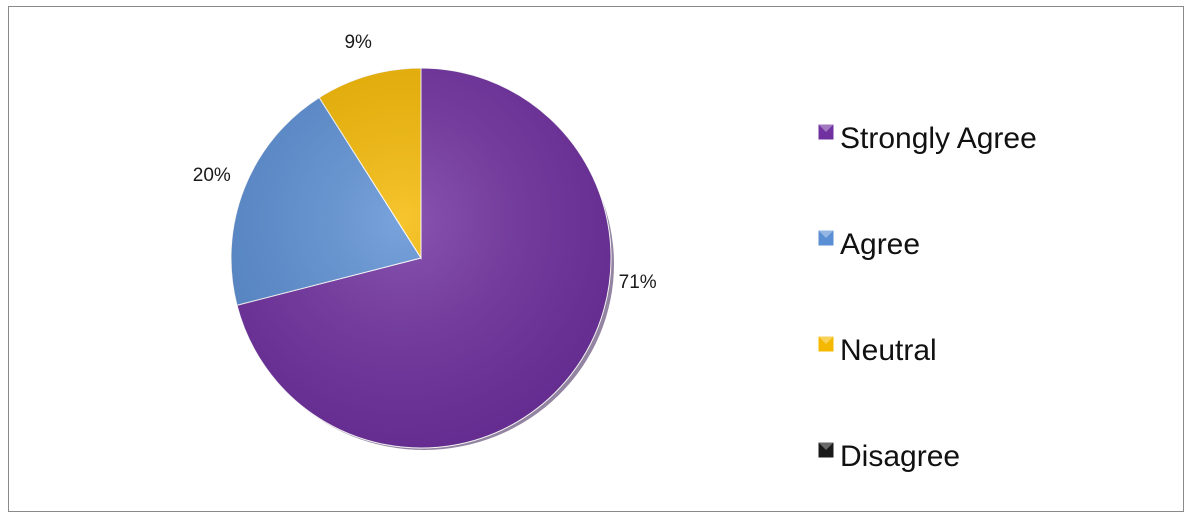  I want to click on legend-swatch-bevel-agree, so click(826, 234).